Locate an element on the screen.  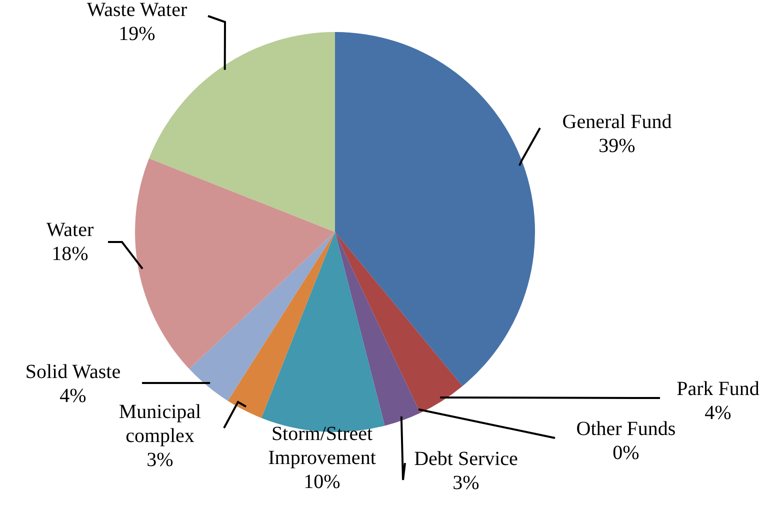
slice-label: Storm/Street Improvement is located at coordinates (322, 446).